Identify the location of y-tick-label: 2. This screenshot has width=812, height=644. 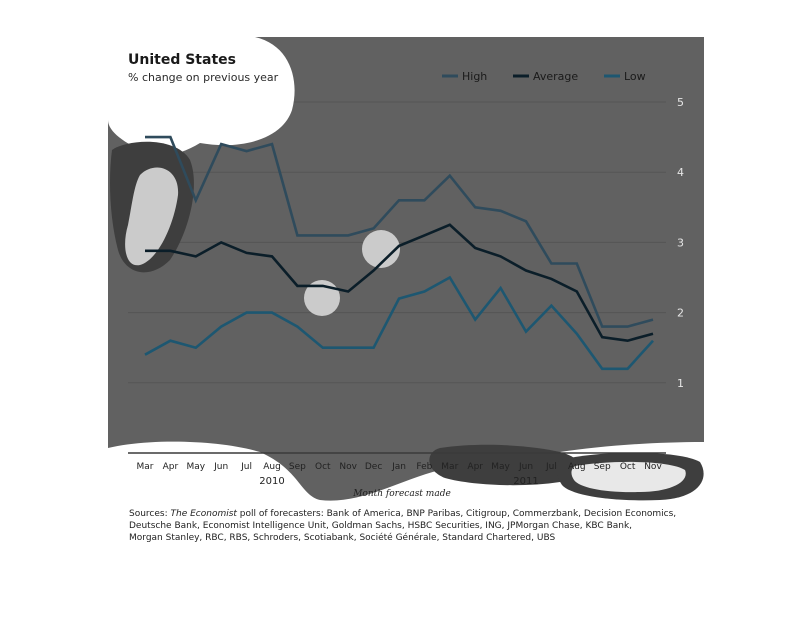
(680, 313).